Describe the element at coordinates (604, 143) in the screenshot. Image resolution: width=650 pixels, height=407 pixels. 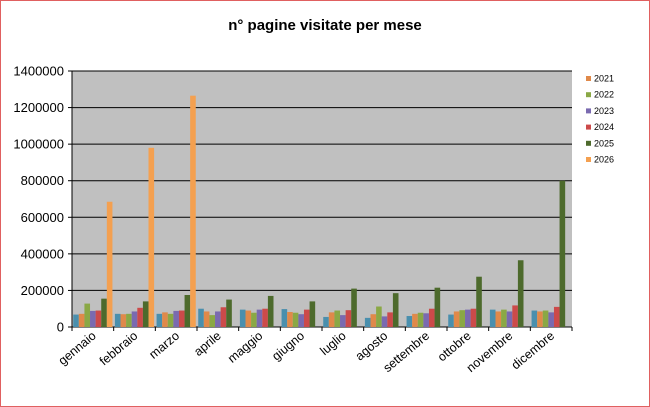
I see `legend-label: 2025` at that location.